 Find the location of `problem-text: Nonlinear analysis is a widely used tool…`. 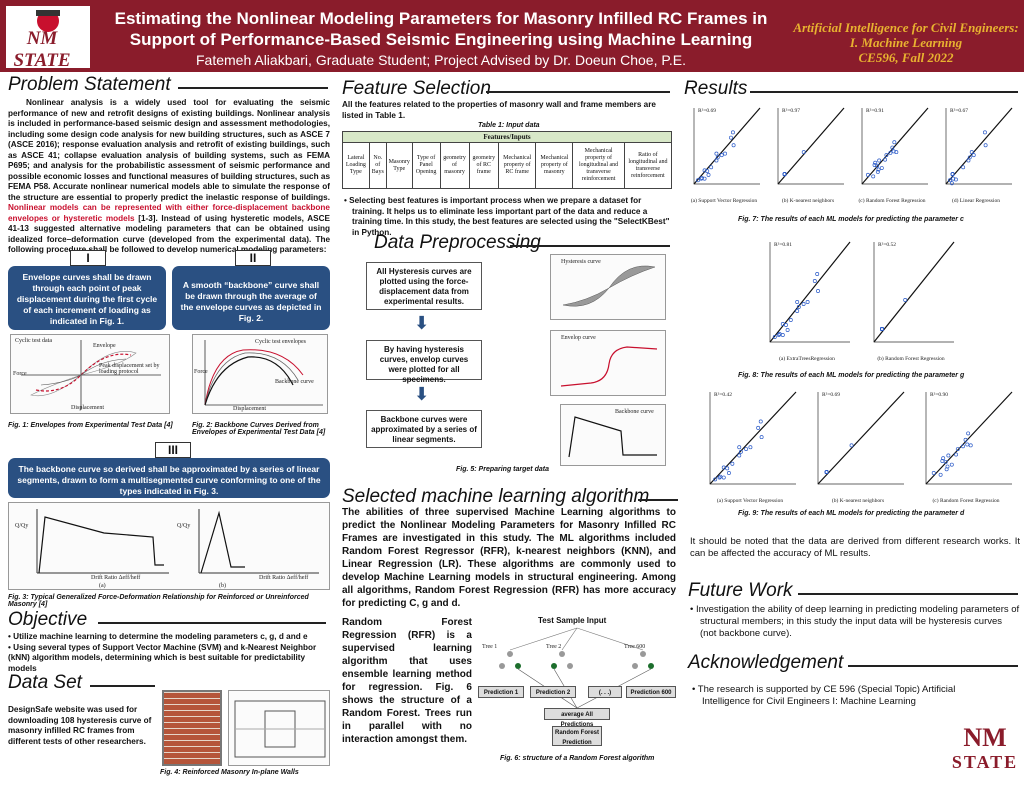

problem-text: Nonlinear analysis is a widely used tool… is located at coordinates (169, 176).